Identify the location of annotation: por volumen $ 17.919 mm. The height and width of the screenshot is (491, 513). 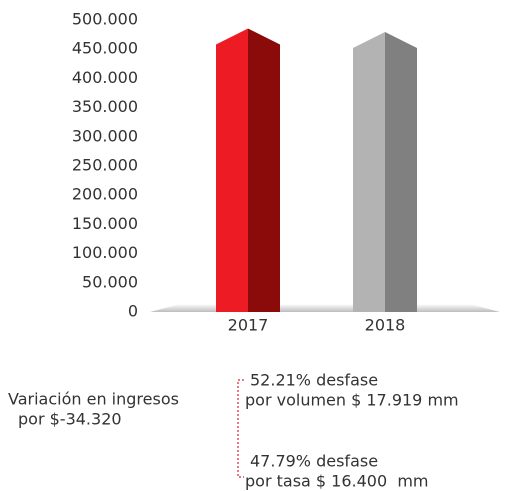
(352, 400).